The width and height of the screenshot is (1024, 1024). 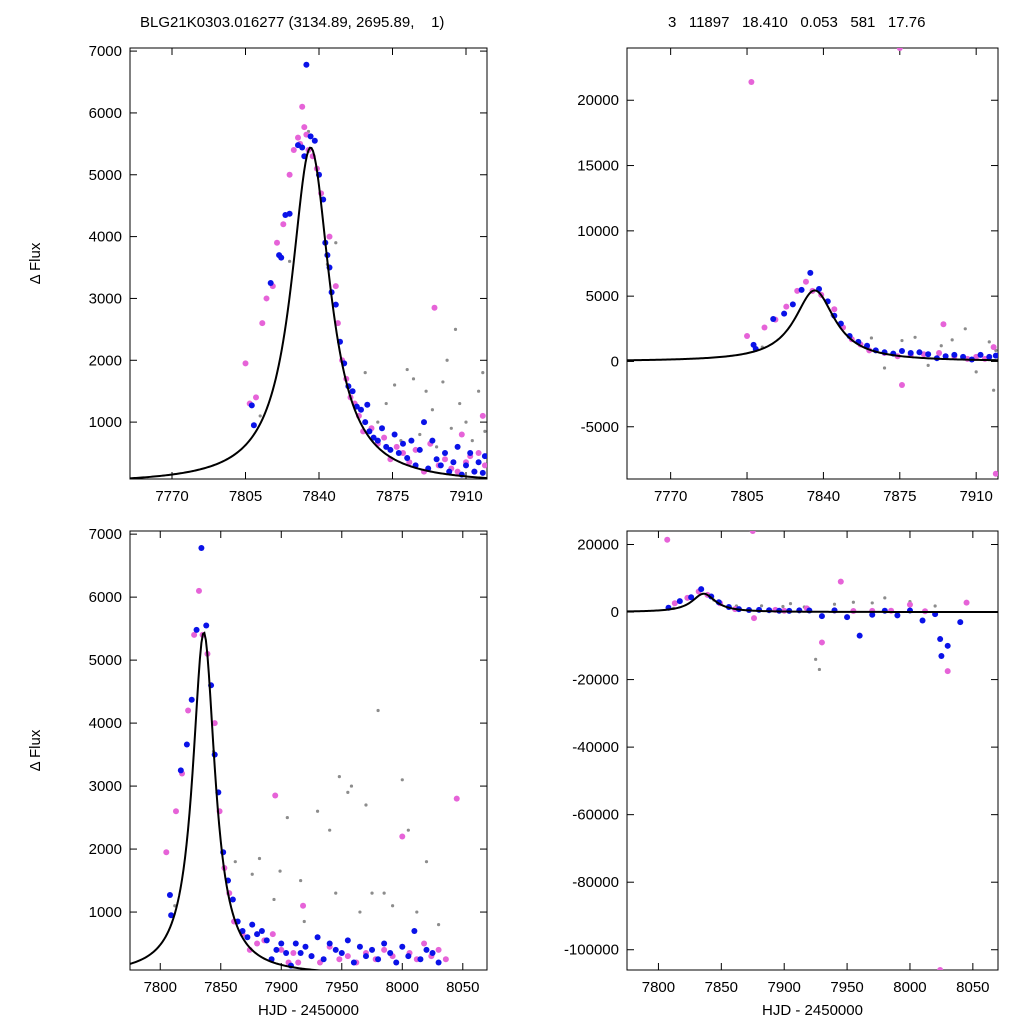 What do you see at coordinates (160, 987) in the screenshot?
I see `x-tick-label: 7800` at bounding box center [160, 987].